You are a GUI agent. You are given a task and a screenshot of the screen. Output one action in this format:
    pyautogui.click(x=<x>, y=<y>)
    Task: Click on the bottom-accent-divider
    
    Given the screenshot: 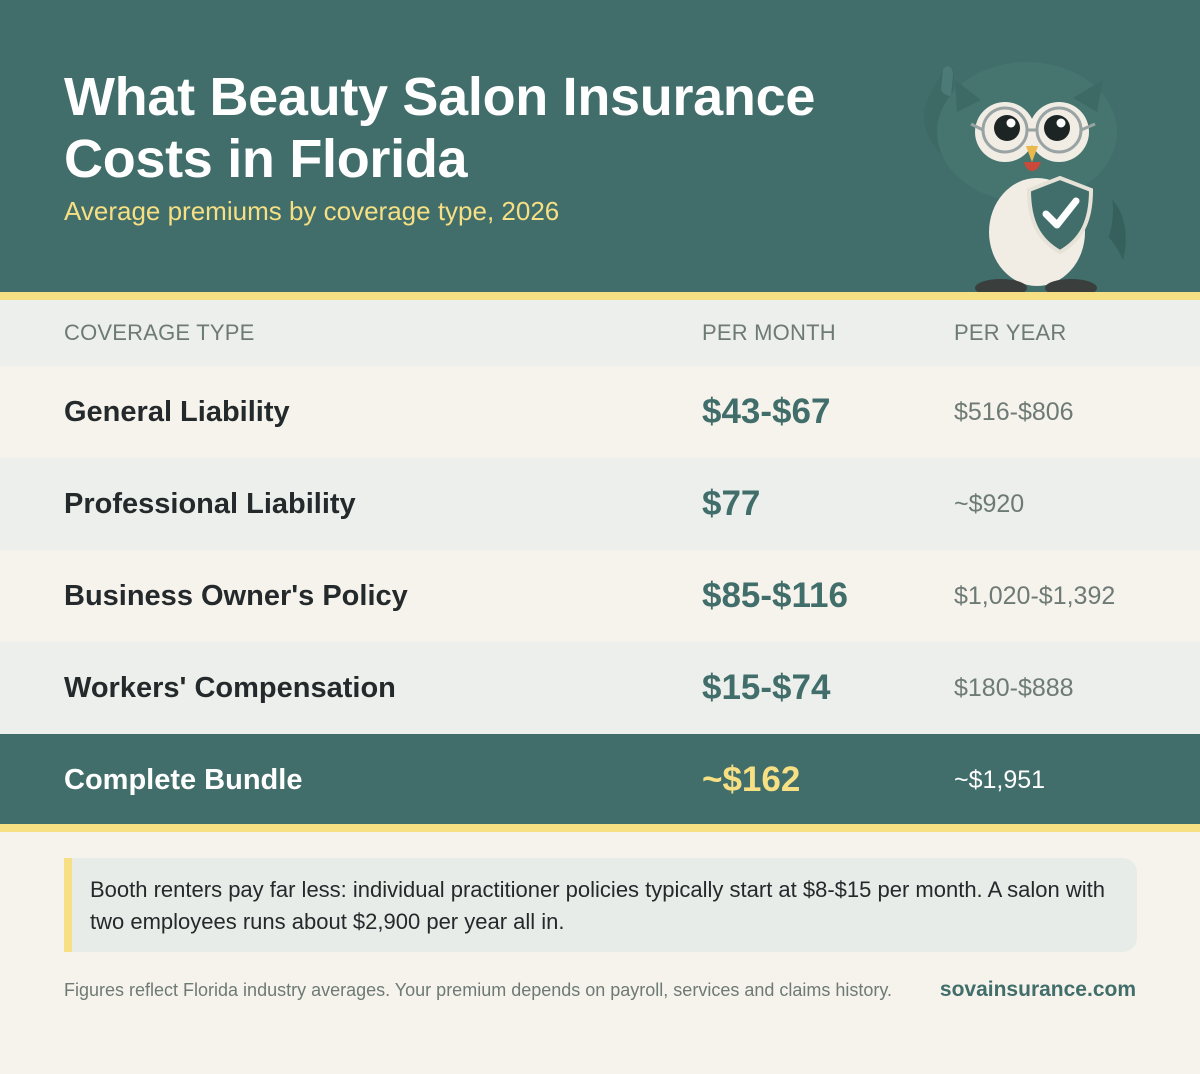 What is the action you would take?
    pyautogui.click(x=600, y=828)
    